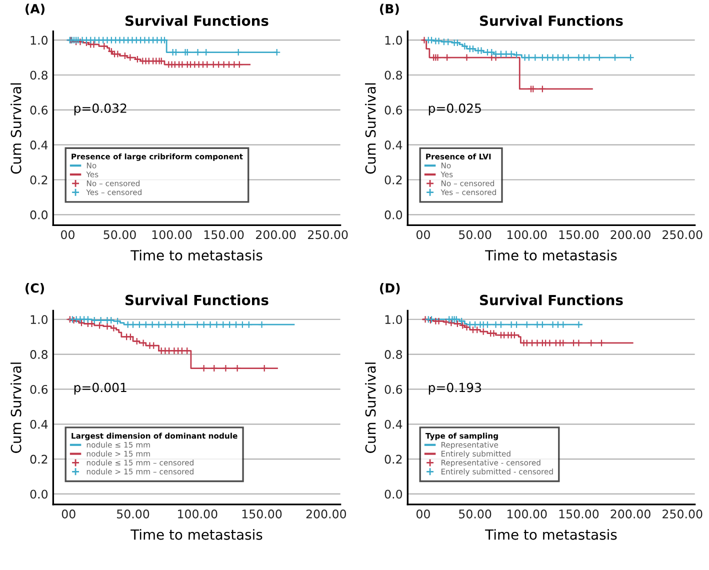 The width and height of the screenshot is (709, 570). What do you see at coordinates (454, 109) in the screenshot?
I see `annotation: p=0.025` at bounding box center [454, 109].